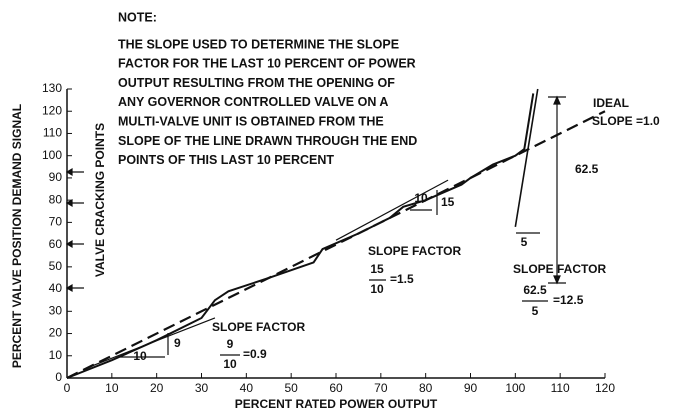 This screenshot has width=685, height=413. Describe the element at coordinates (267, 64) in the screenshot. I see `note-line: FACTOR FOR THE LAST 10 PERCENT OF POWER` at that location.